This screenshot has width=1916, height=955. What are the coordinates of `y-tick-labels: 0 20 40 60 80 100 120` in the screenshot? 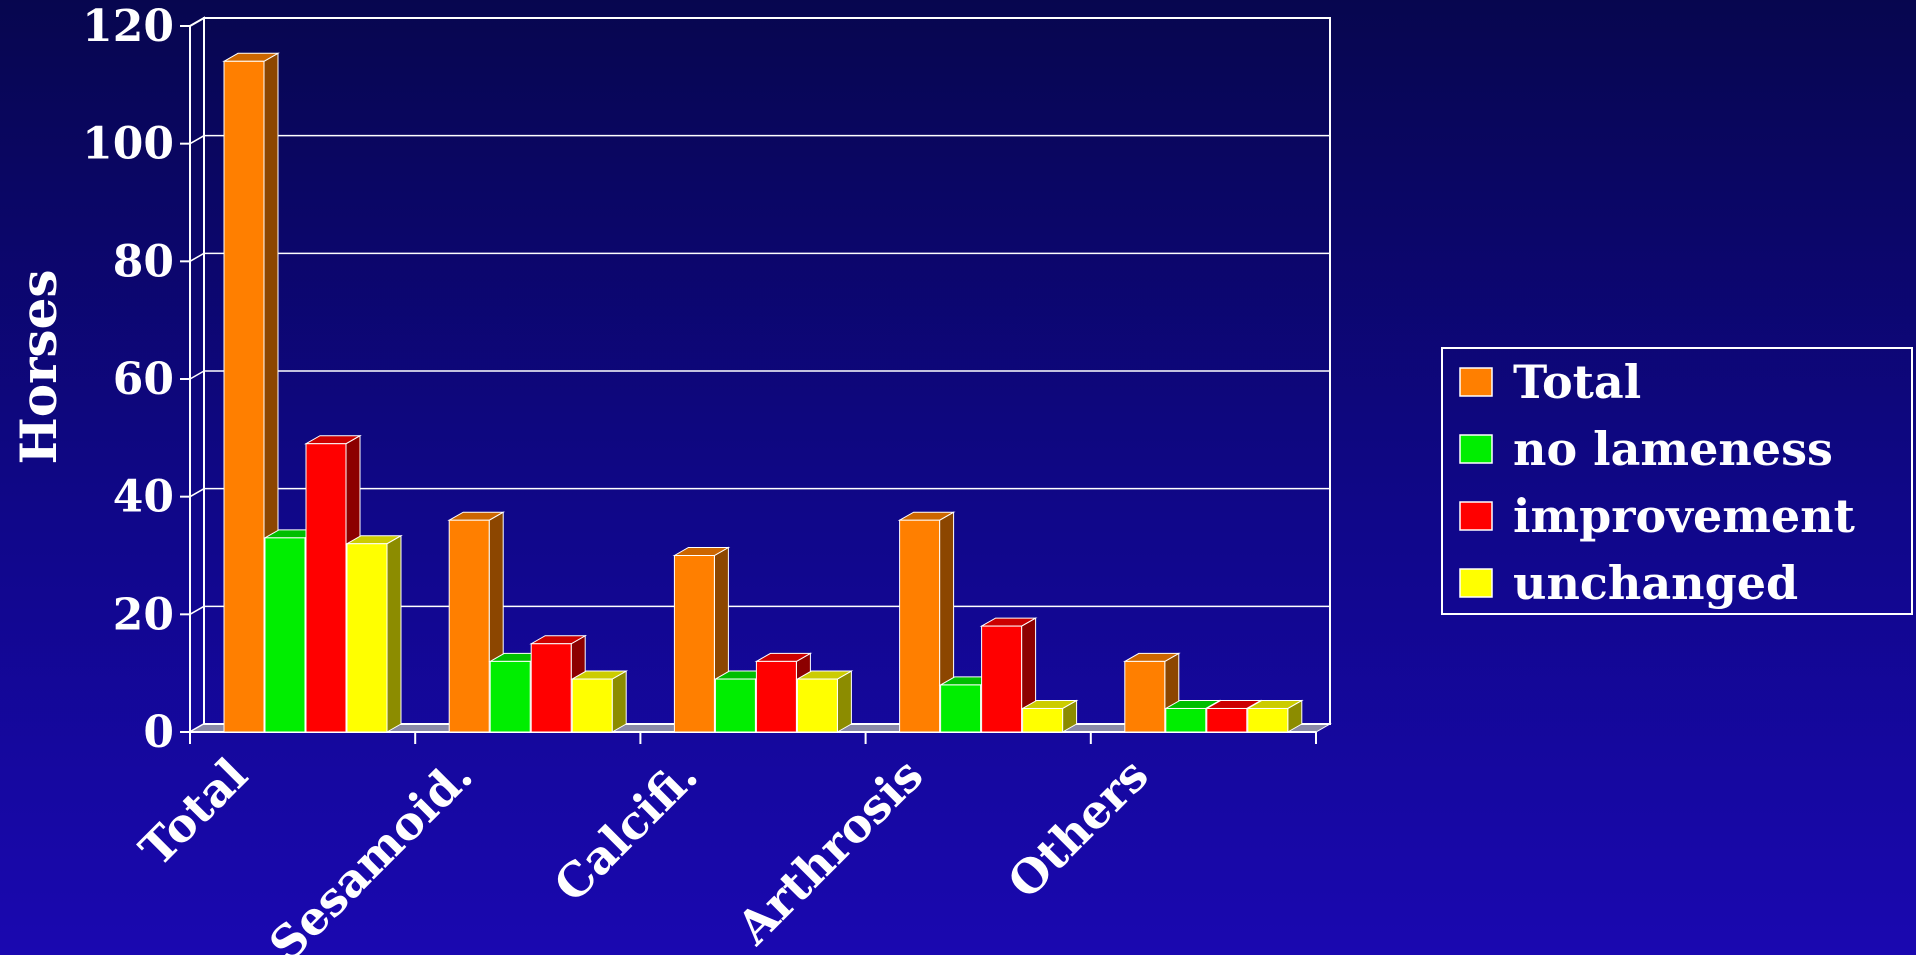 It's located at (128, 379).